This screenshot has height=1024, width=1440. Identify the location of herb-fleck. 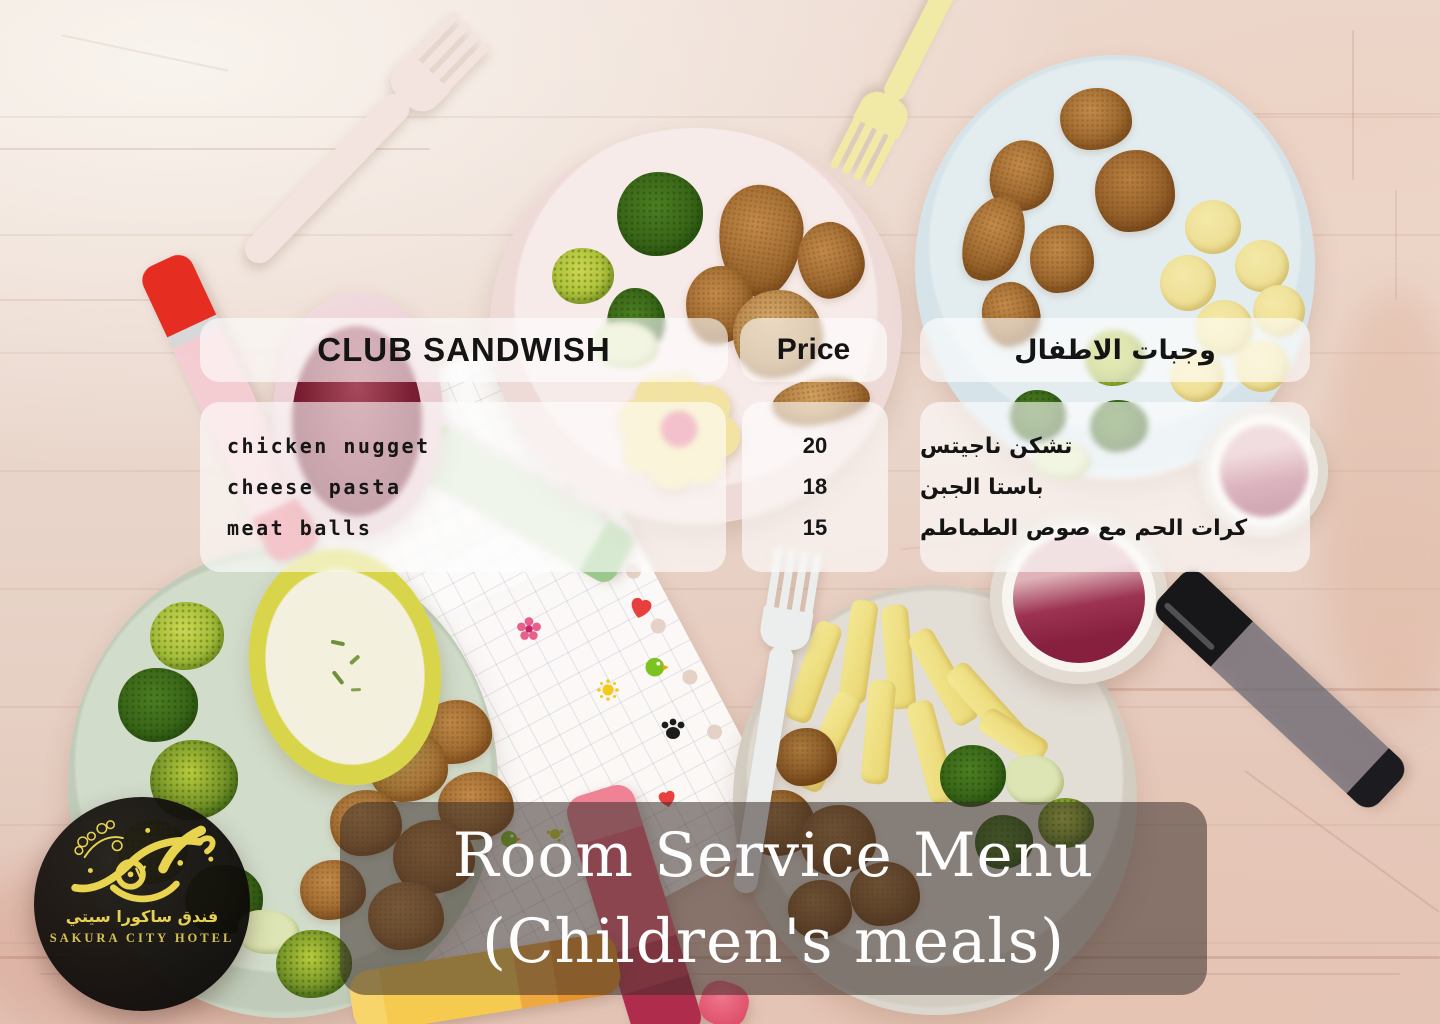
(356, 690).